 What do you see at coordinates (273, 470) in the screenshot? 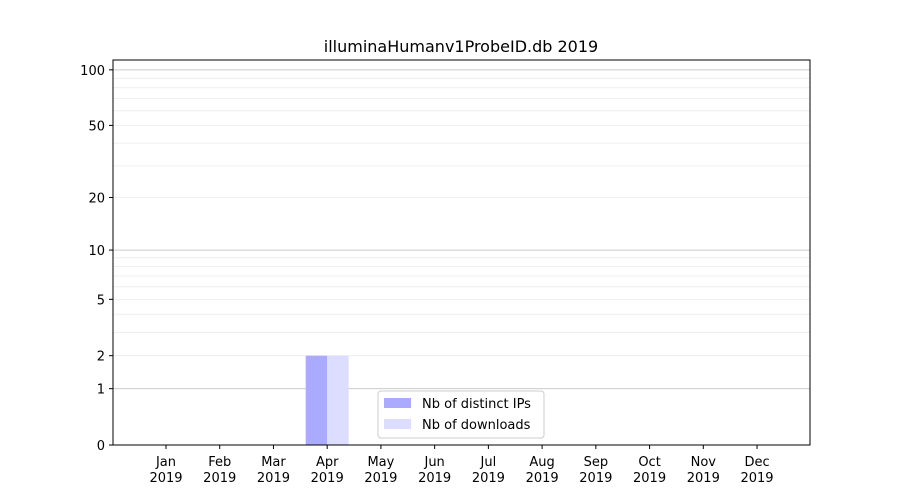
I see `x-tick-label: Mar 2019` at bounding box center [273, 470].